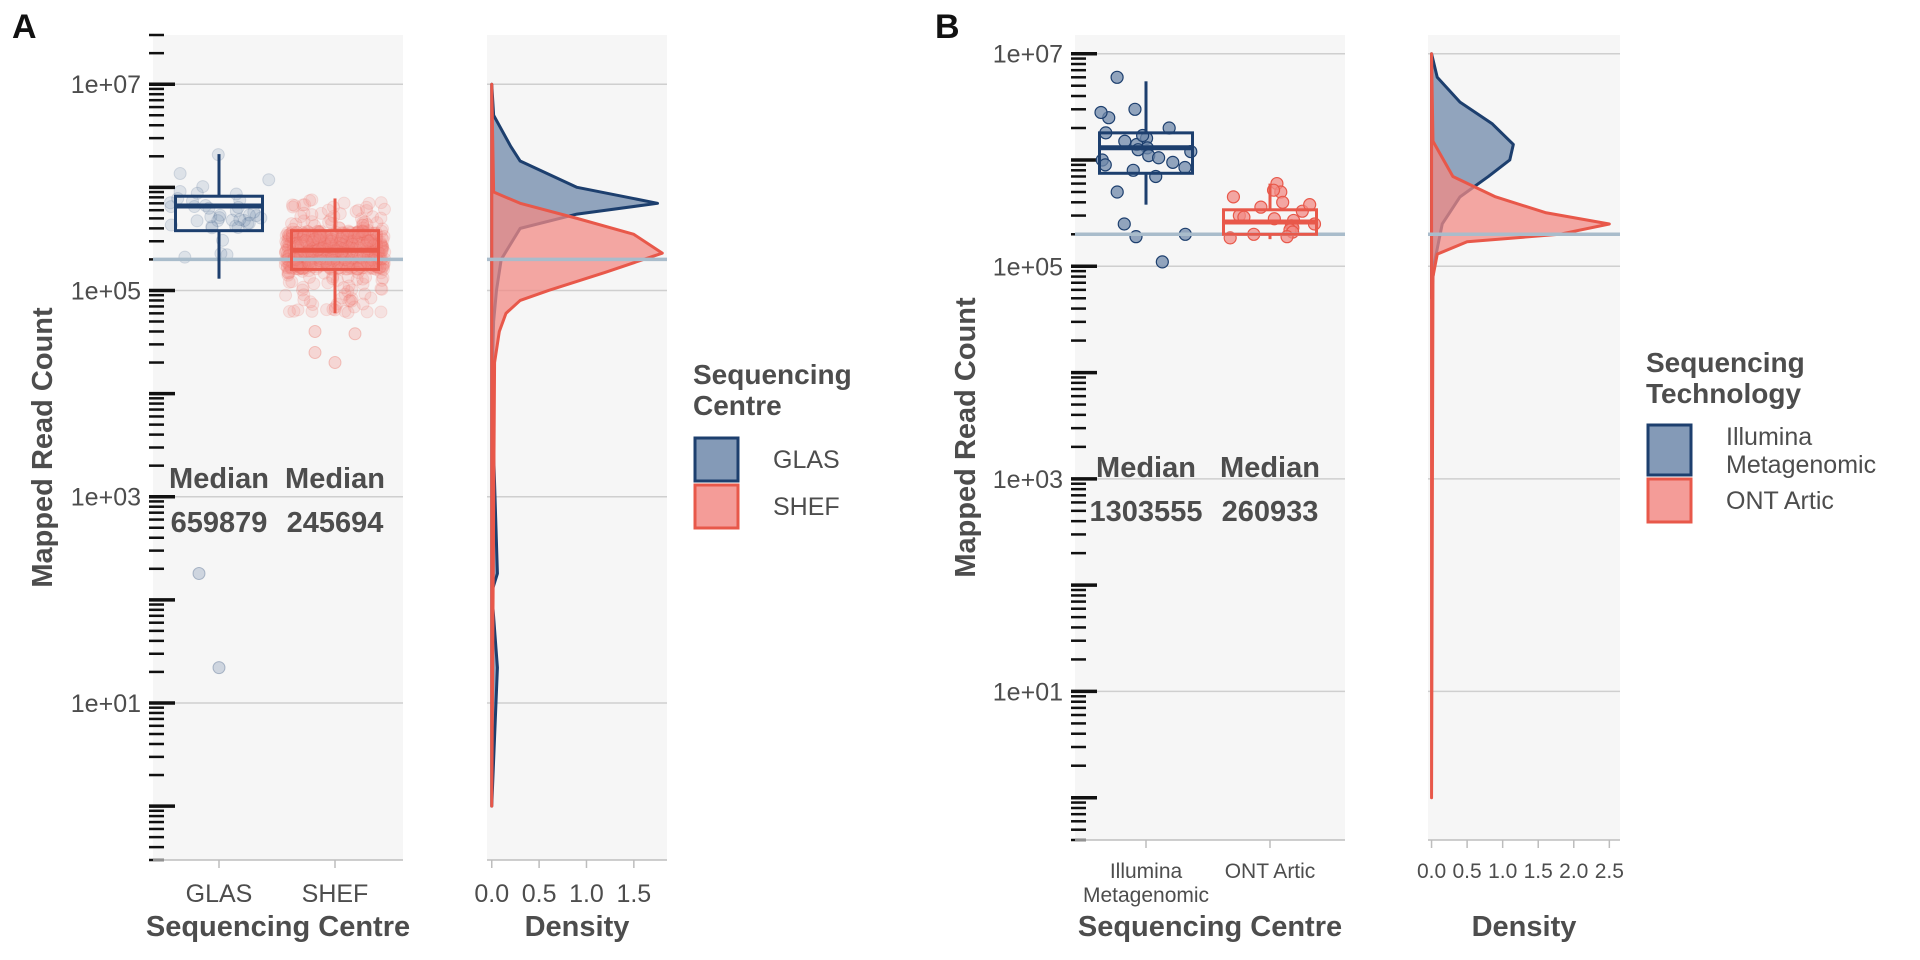 This screenshot has height=960, width=1920. Describe the element at coordinates (1780, 501) in the screenshot. I see `legend-b-label-ont: ONT Artic` at that location.